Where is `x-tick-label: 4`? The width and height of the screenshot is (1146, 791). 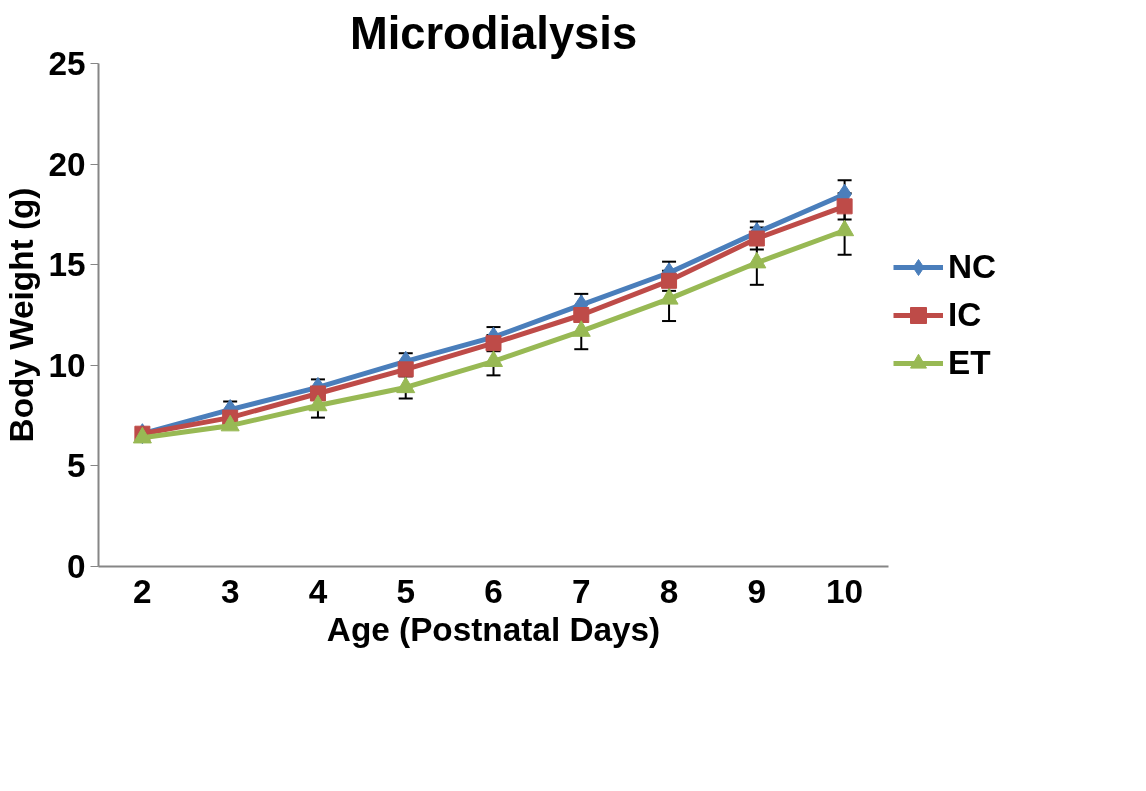 x-tick-label: 4 is located at coordinates (318, 591).